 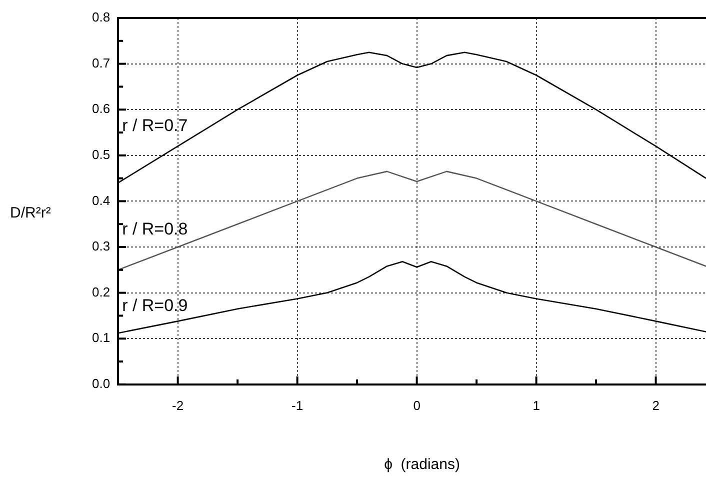 I want to click on y-tick-label: 0.5, so click(x=101, y=154).